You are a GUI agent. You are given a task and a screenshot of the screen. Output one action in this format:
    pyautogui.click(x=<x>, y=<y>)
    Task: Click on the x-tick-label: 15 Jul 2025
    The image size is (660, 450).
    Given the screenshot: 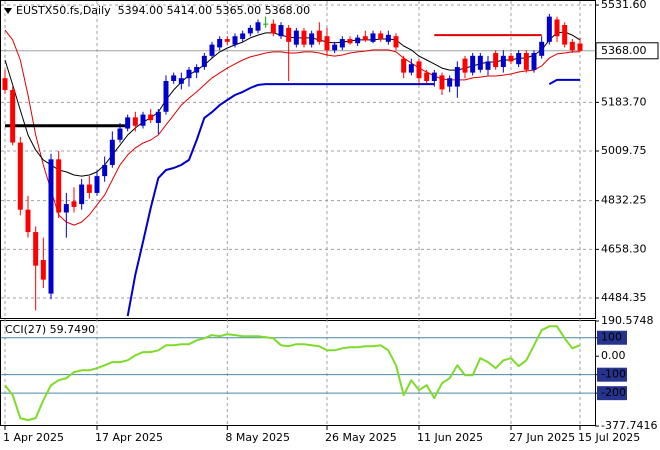 What is the action you would take?
    pyautogui.click(x=609, y=437)
    